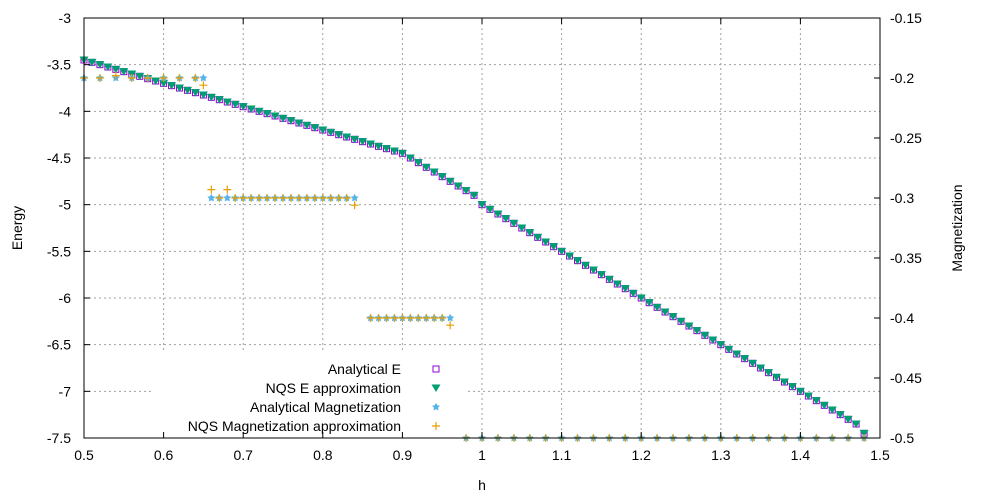 The image size is (1000, 500). What do you see at coordinates (364, 369) in the screenshot?
I see `legend-label: Analytical E` at bounding box center [364, 369].